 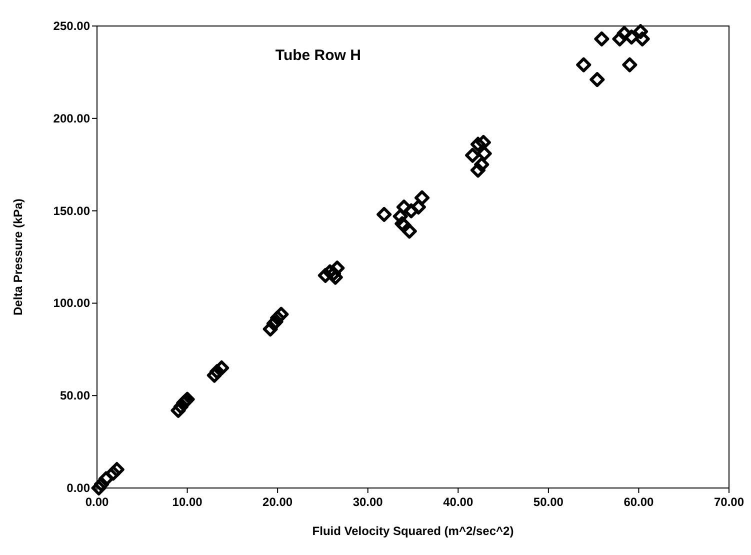 I want to click on x-tick-label: 60.00, so click(x=639, y=502).